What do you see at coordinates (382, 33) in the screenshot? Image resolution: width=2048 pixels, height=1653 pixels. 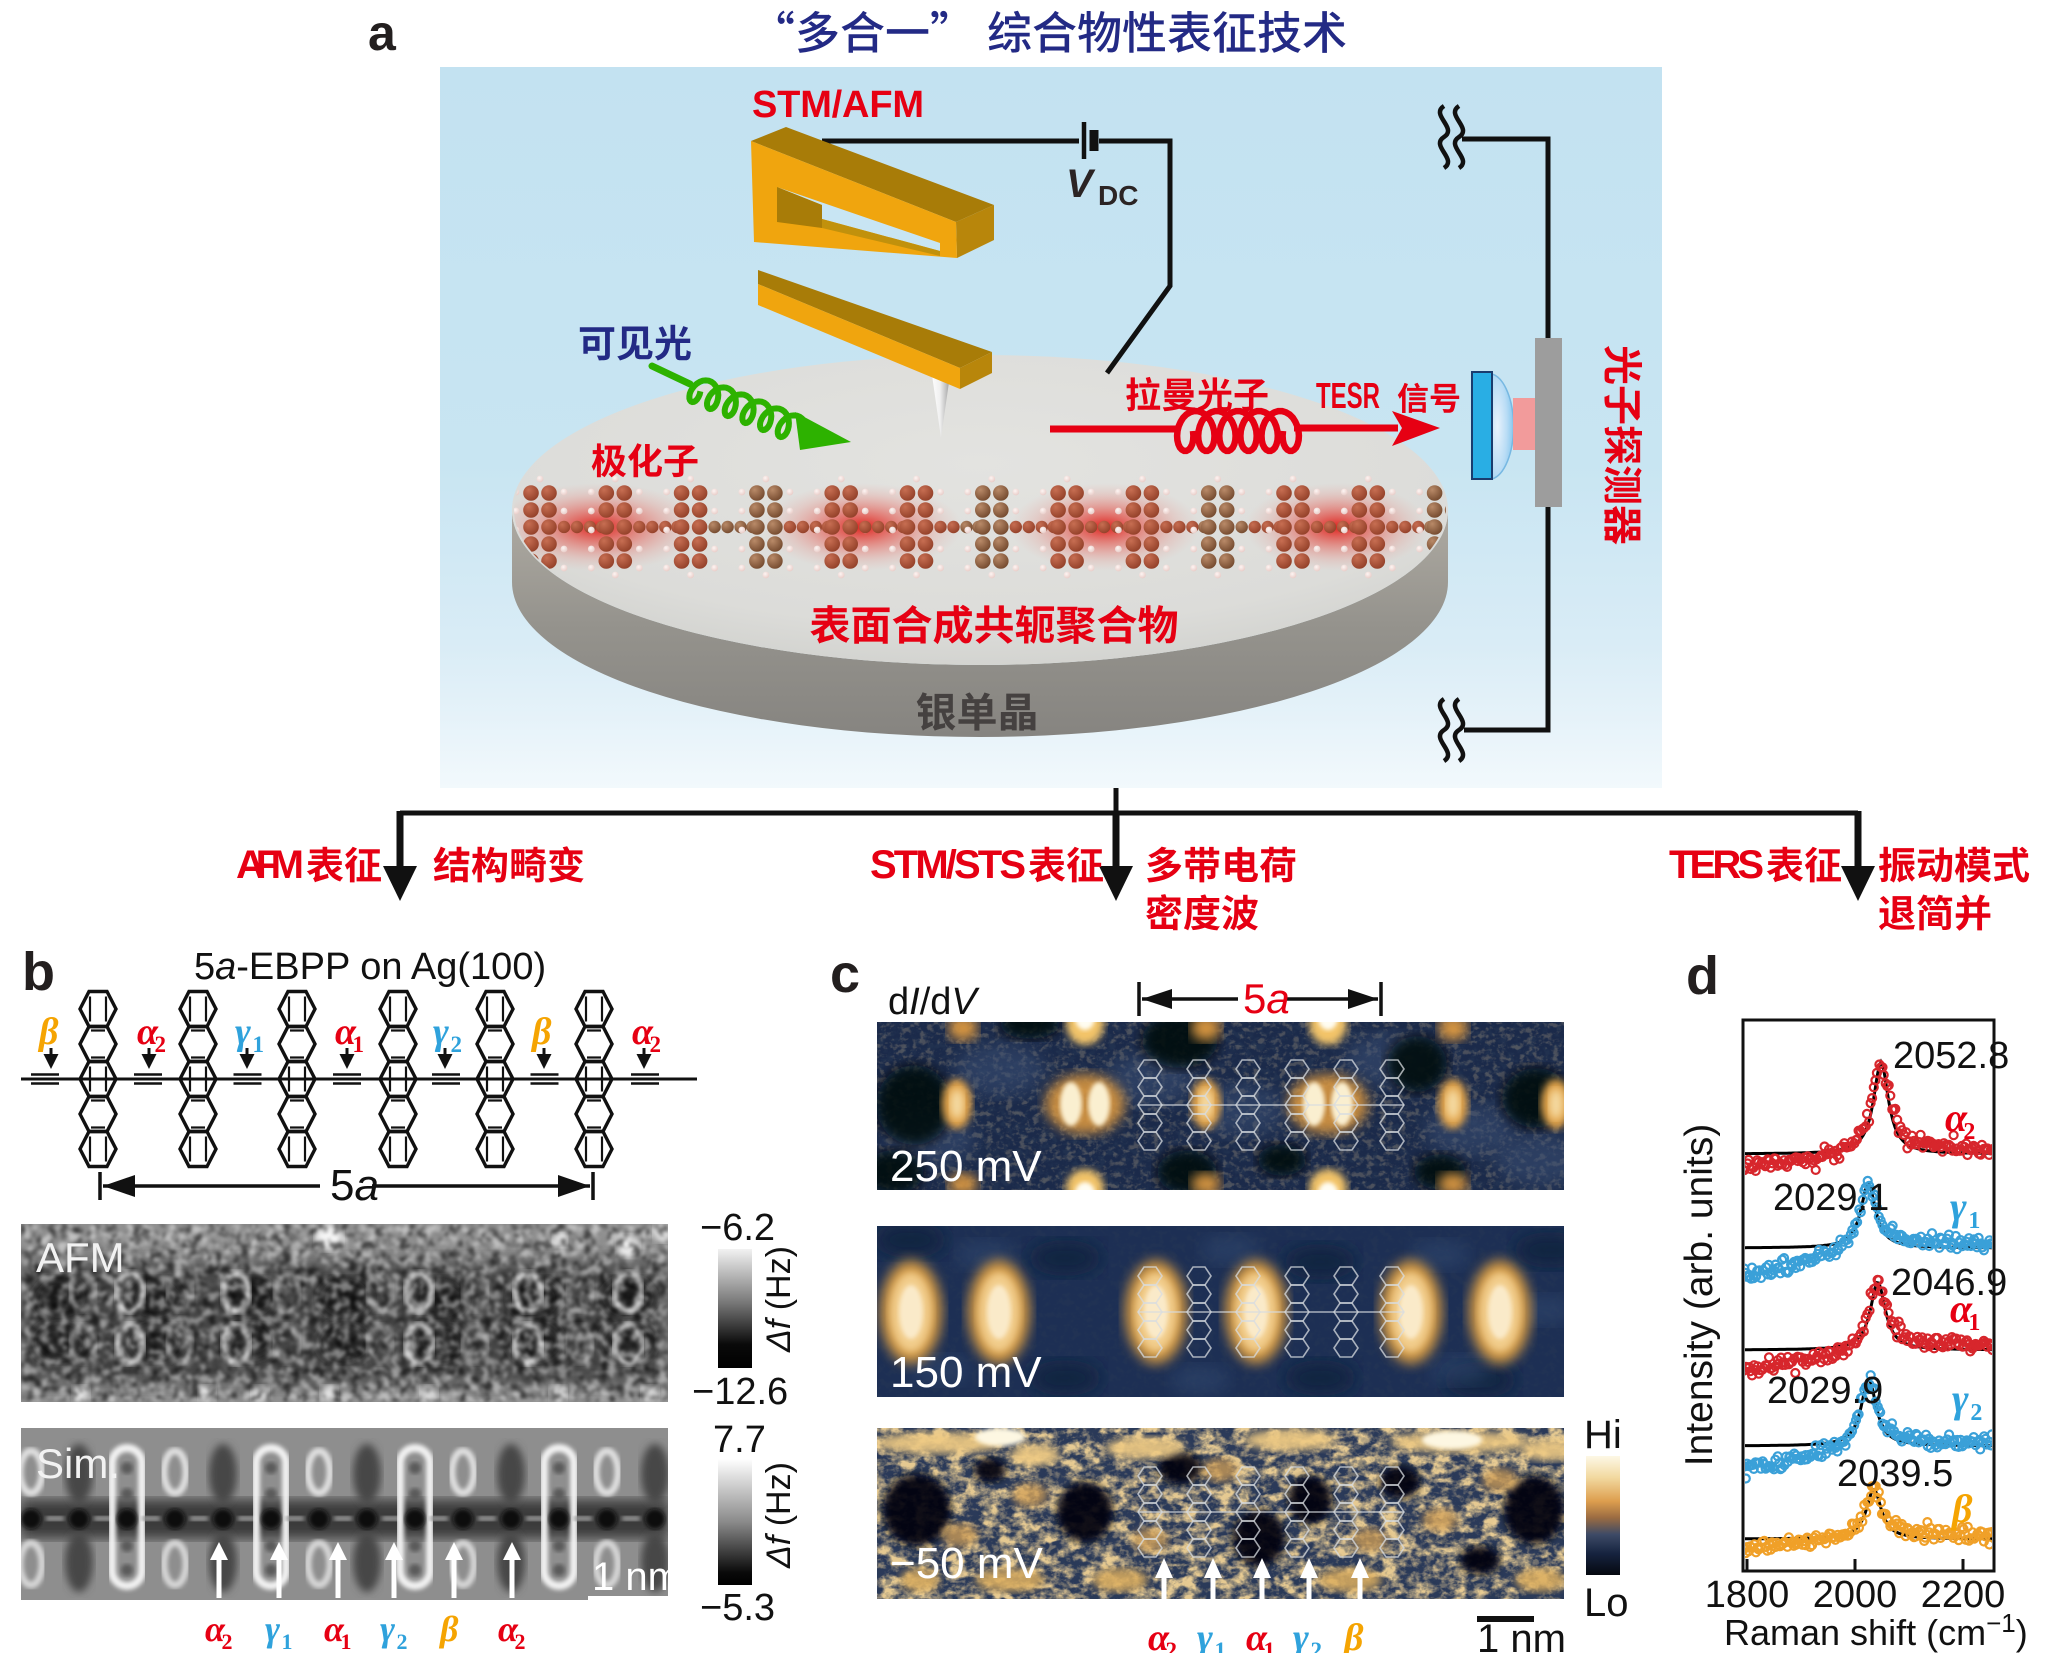 I see `svg-text: a` at bounding box center [382, 33].